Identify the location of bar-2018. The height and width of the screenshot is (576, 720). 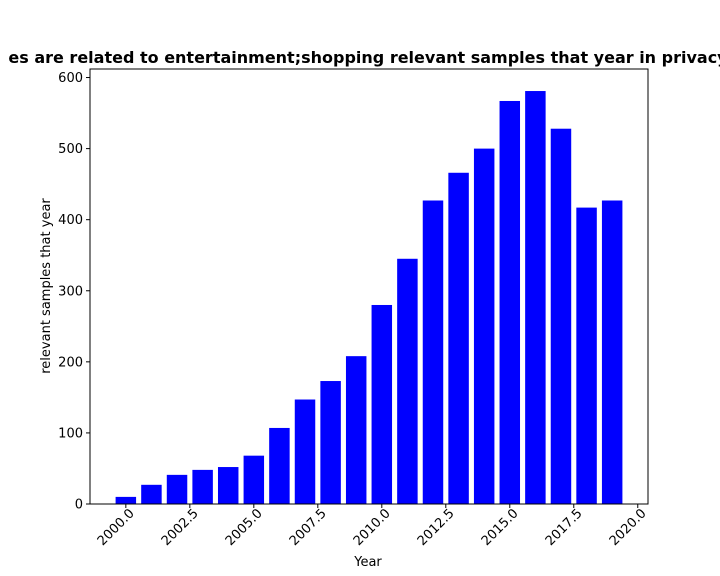
(586, 355).